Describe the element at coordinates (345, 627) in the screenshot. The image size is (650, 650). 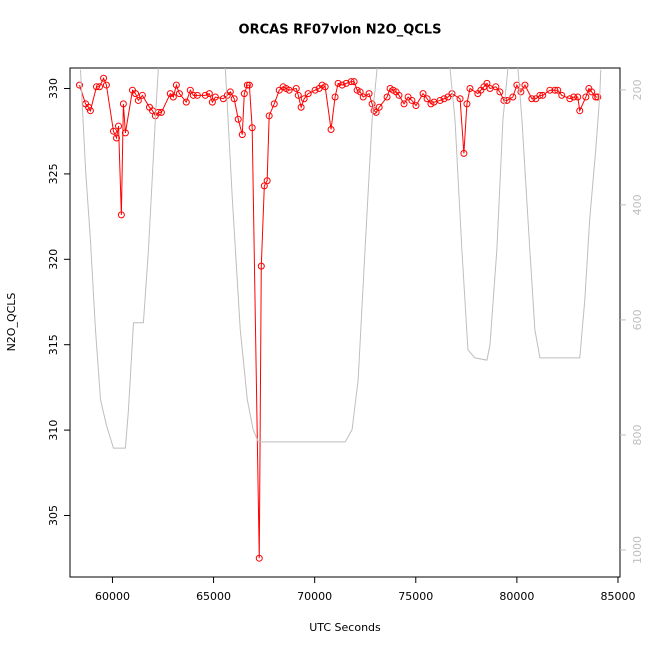
I see `x-axis-label: UTC Seconds` at that location.